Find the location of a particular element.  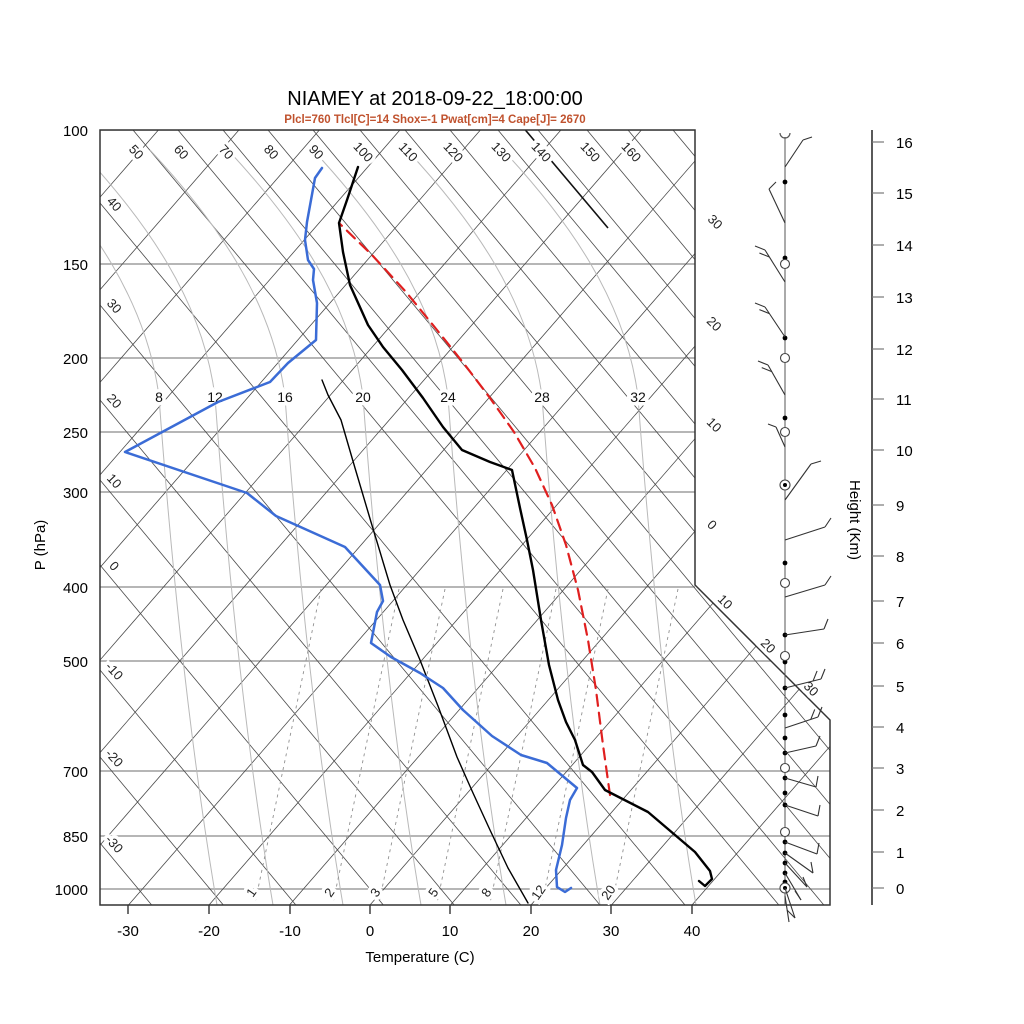

svg-text: 700 is located at coordinates (75, 772).